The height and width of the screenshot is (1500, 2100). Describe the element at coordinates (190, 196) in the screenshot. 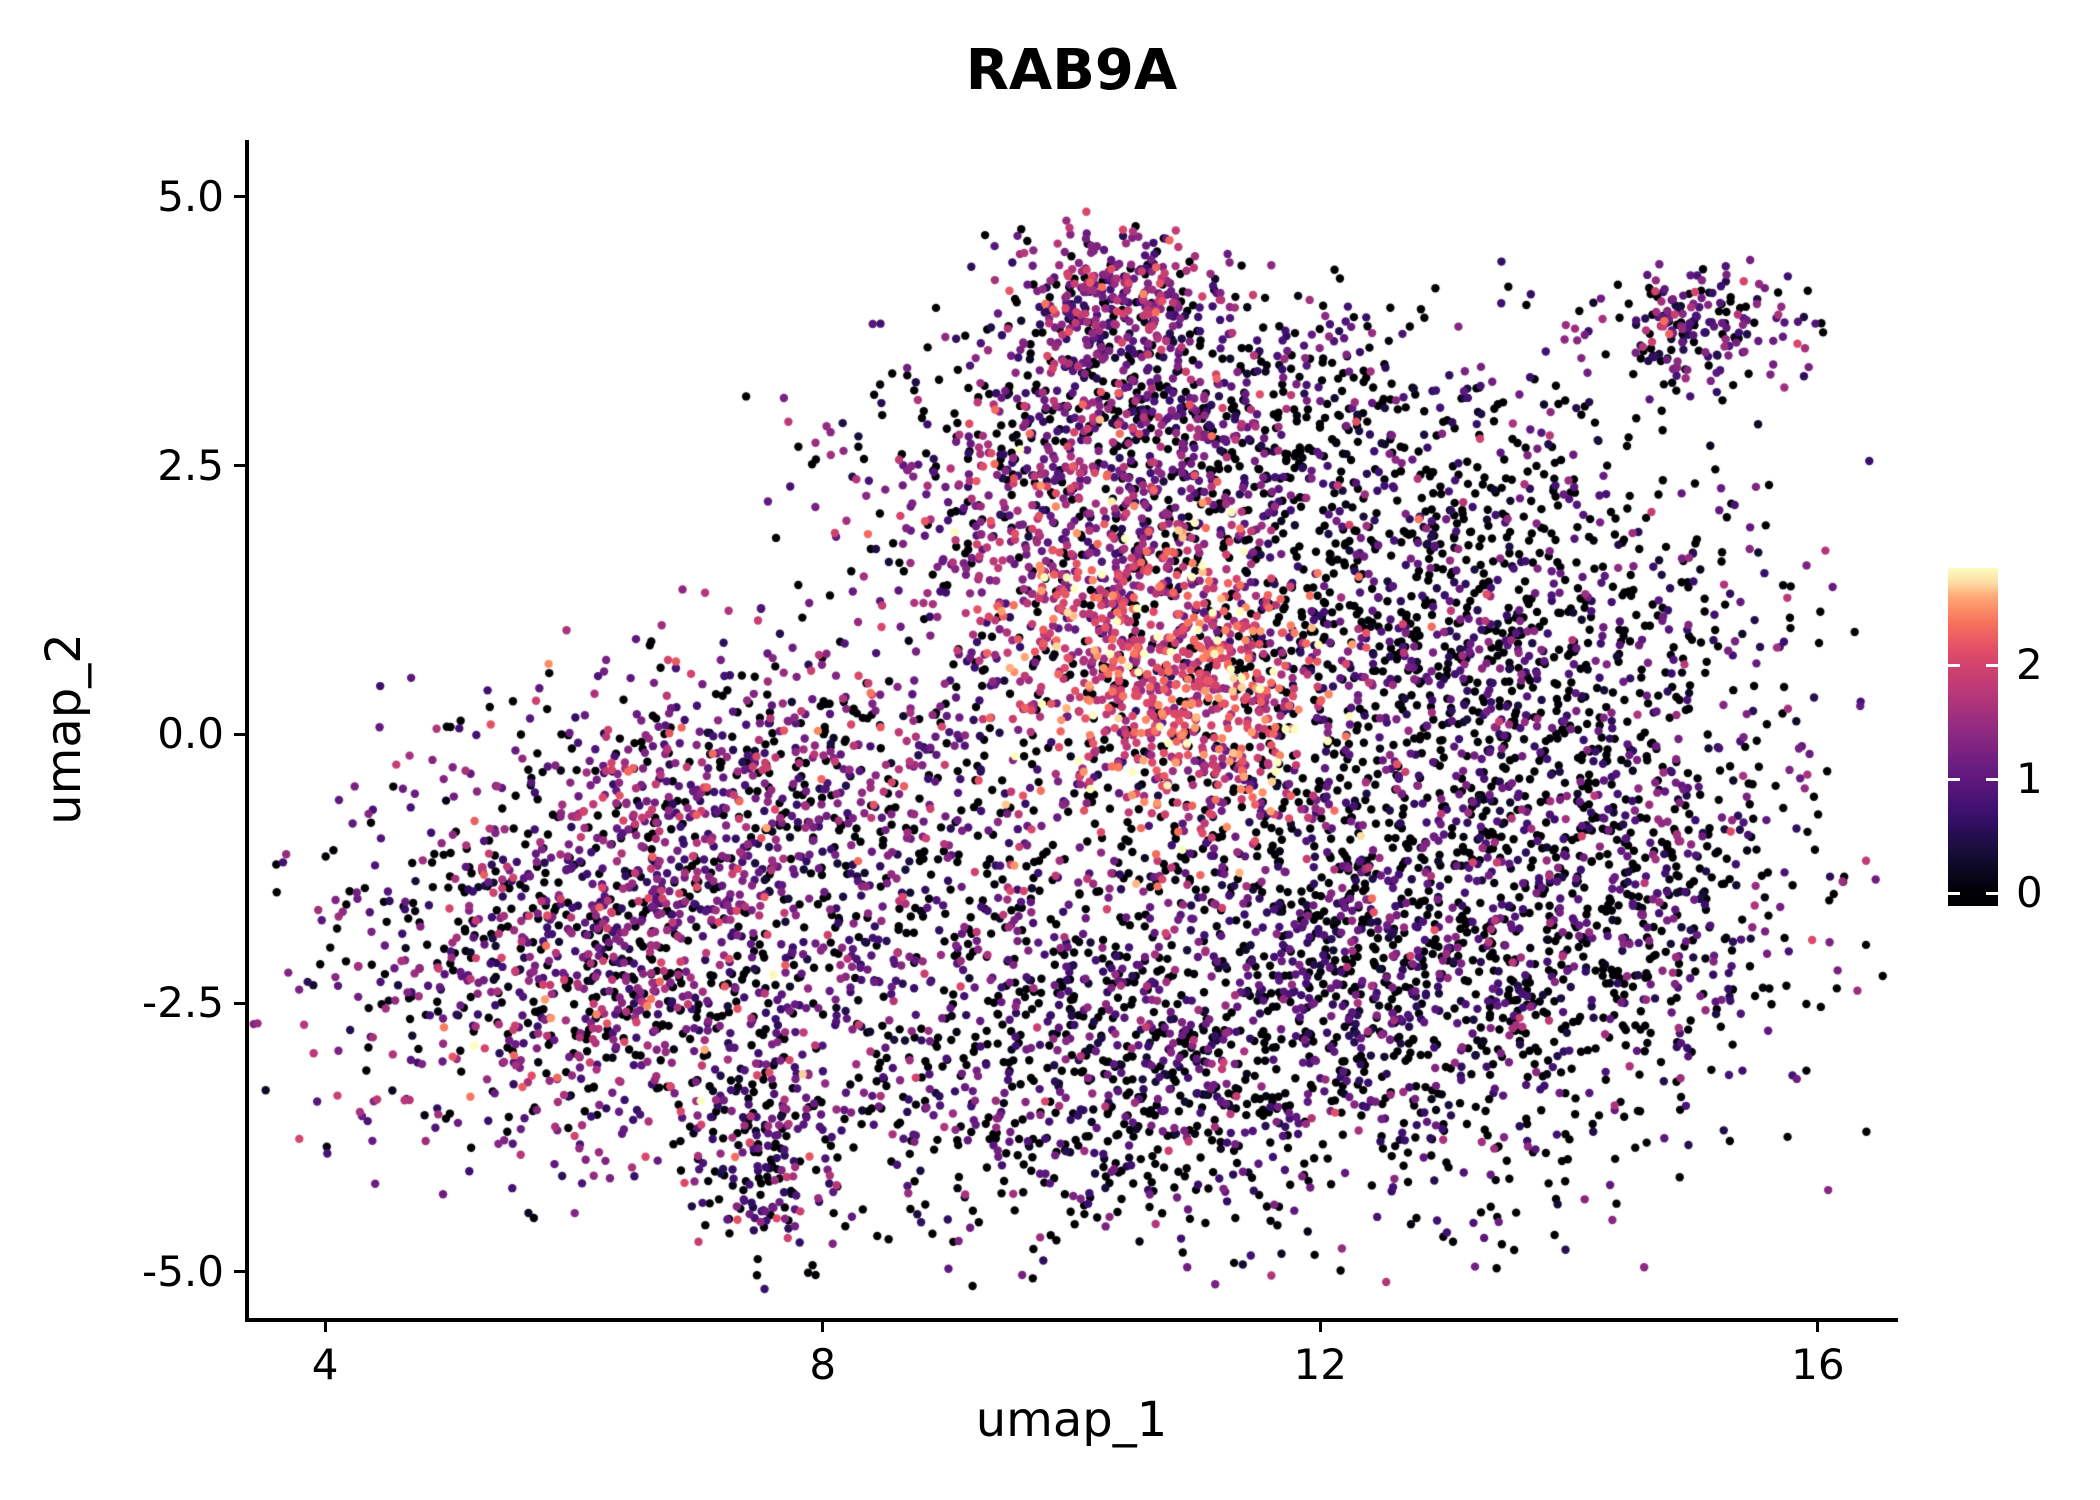

I see `y-tick-label: 5.0` at that location.